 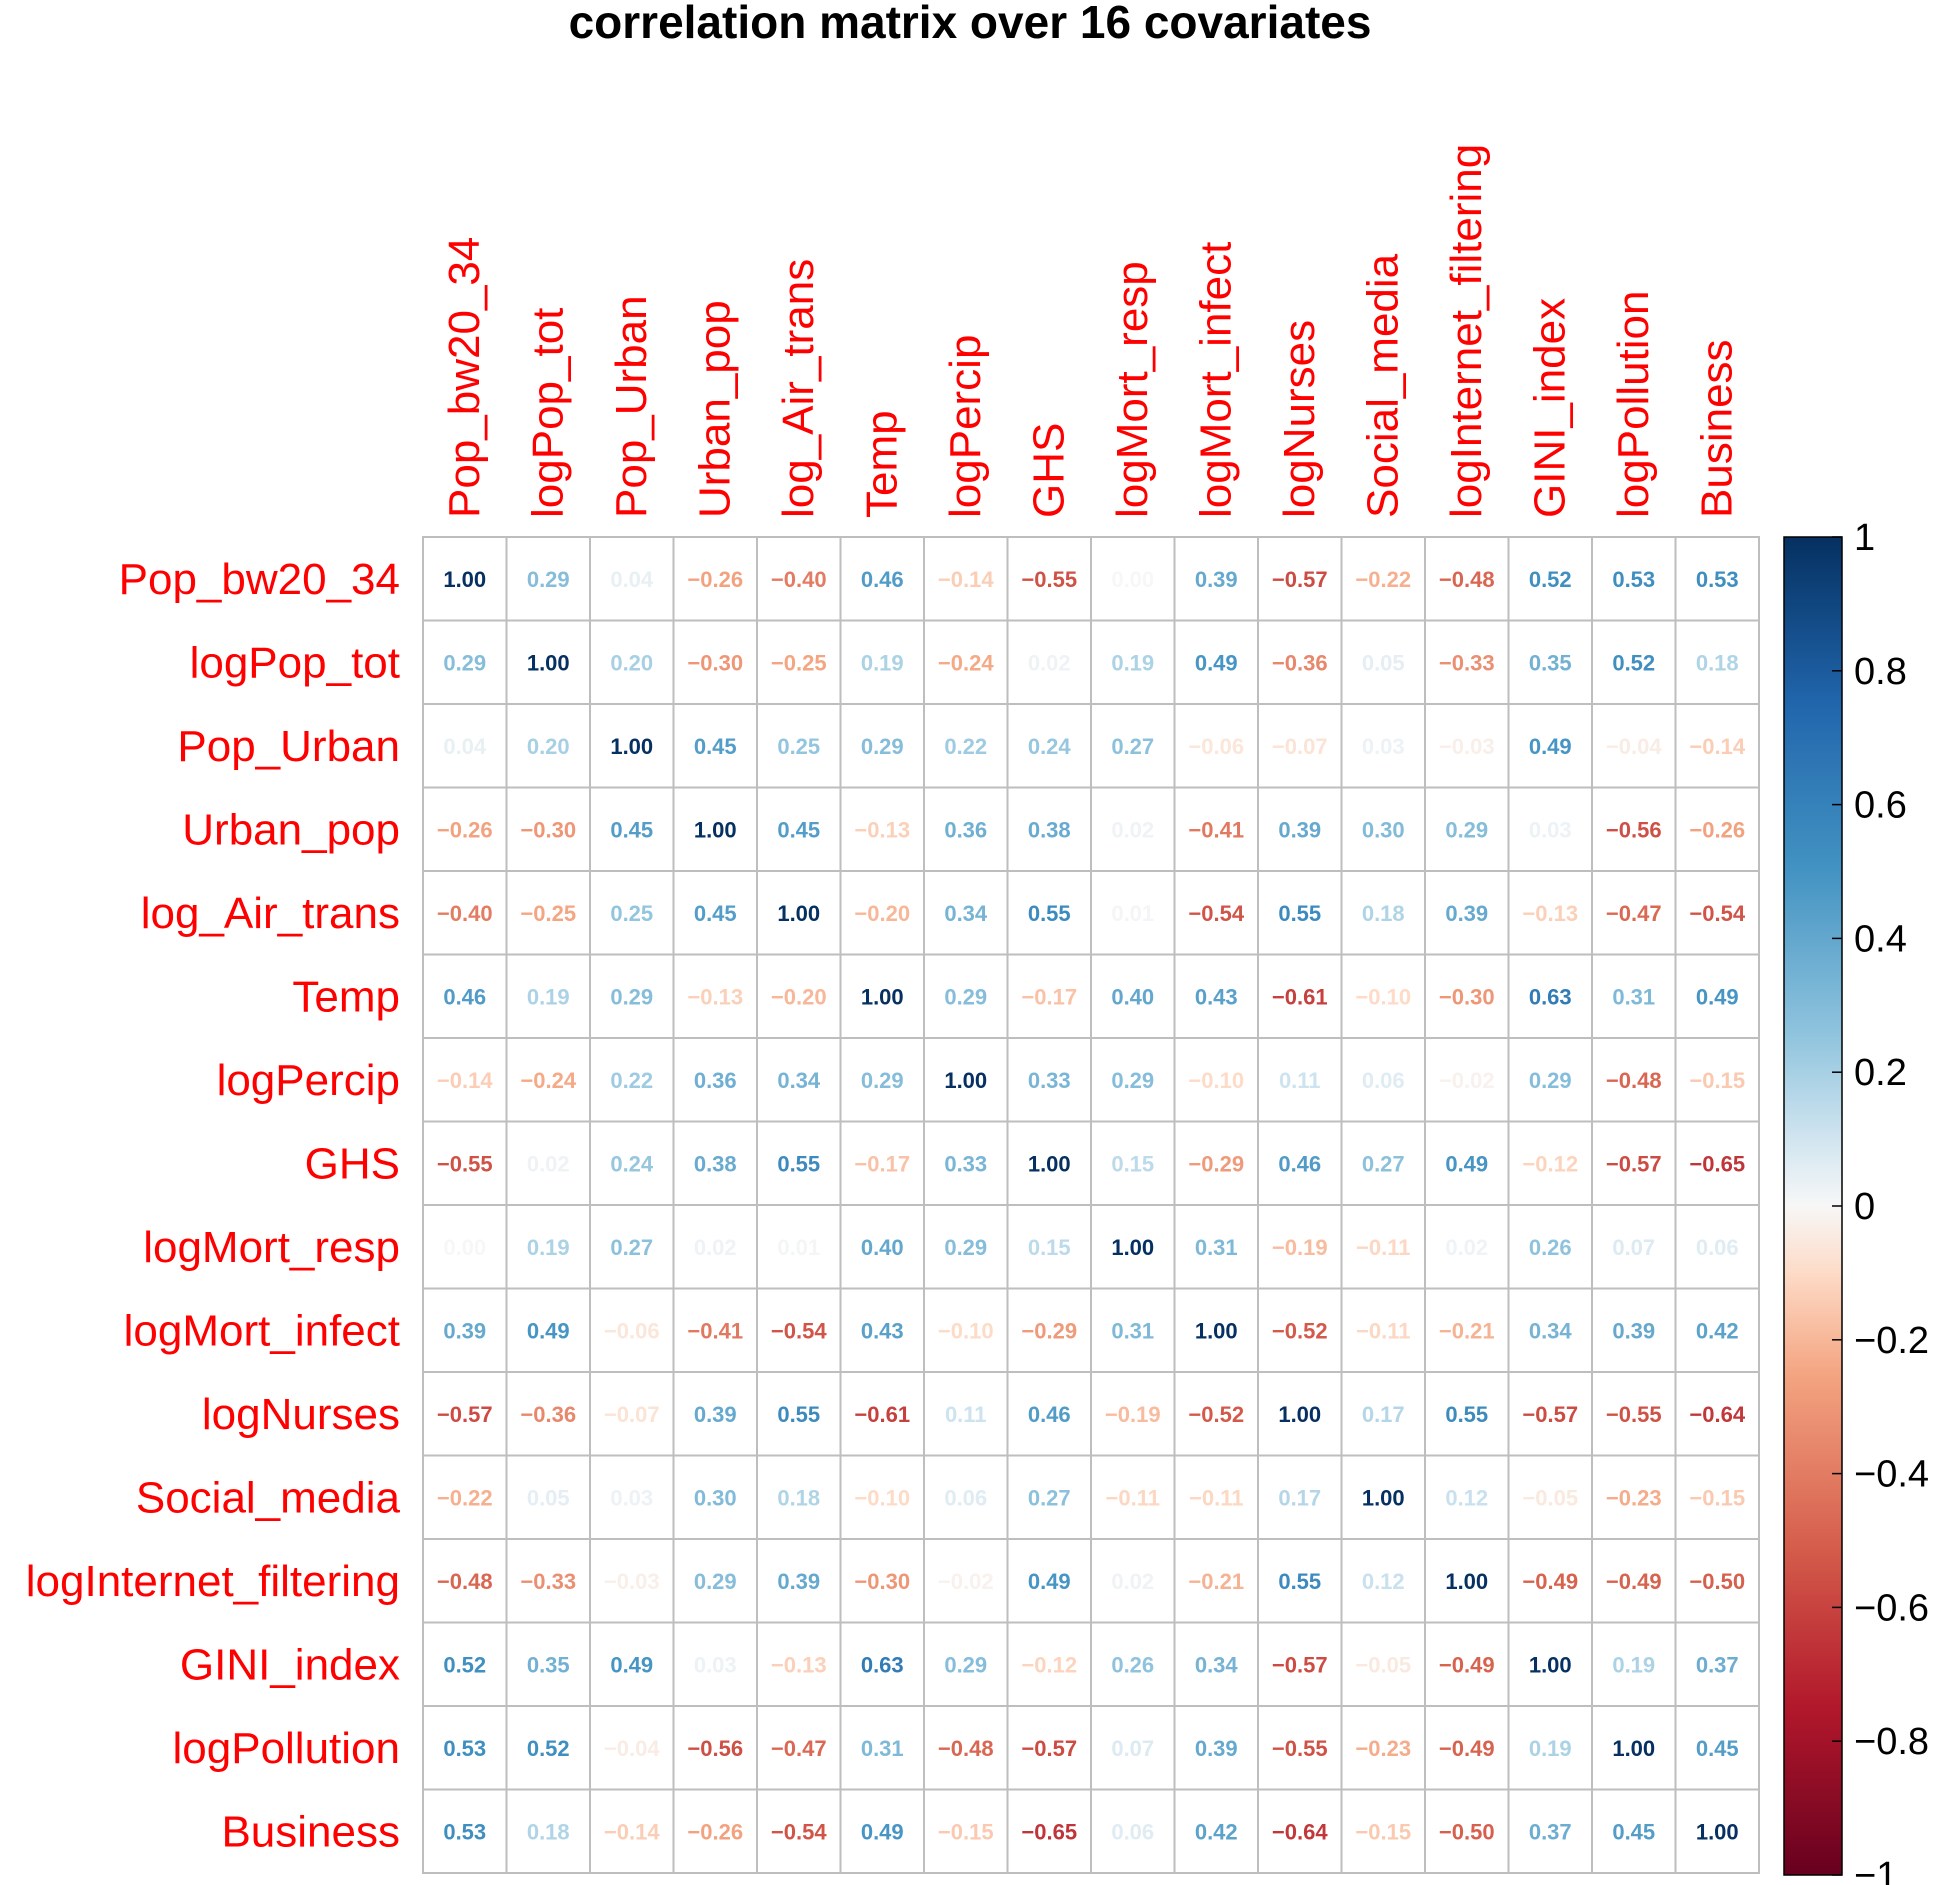 I want to click on cell-value: −0.49, so click(x=1467, y=1664).